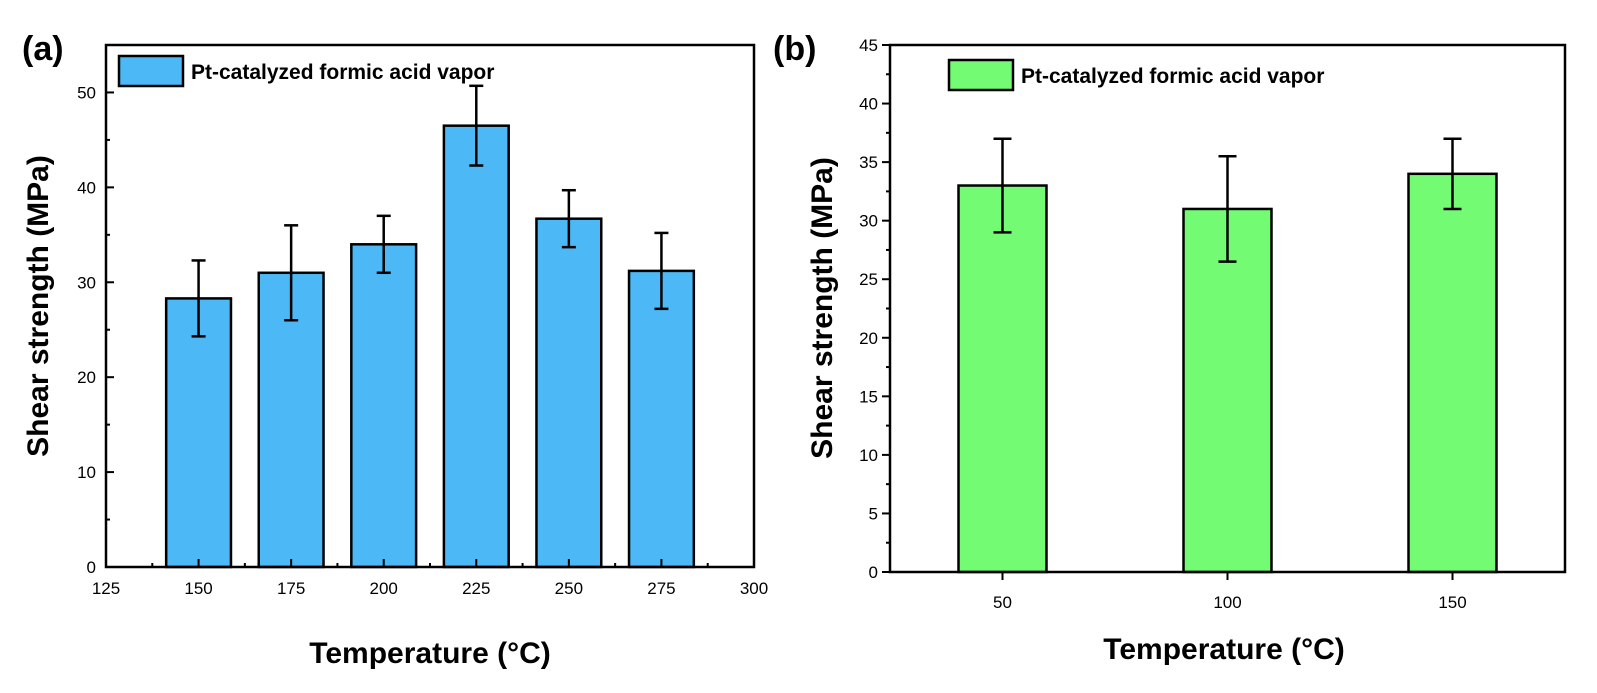  Describe the element at coordinates (868, 279) in the screenshot. I see `y-tick-label: 25` at that location.